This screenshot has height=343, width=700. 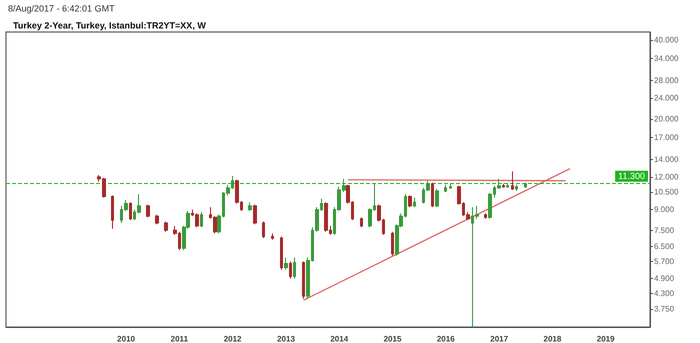 What do you see at coordinates (552, 338) in the screenshot?
I see `x-tick-label: 2018` at bounding box center [552, 338].